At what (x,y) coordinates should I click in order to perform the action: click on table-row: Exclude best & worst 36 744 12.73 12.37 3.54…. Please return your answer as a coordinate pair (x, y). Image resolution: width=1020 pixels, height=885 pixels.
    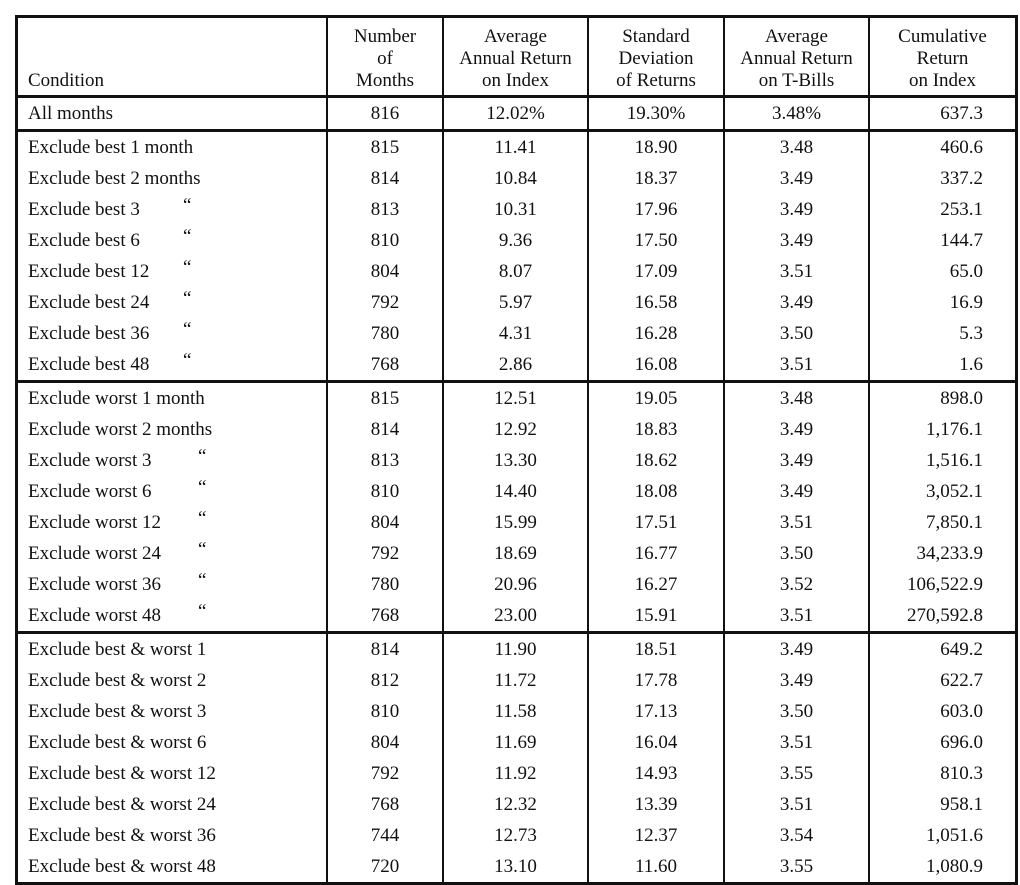
    Looking at the image, I should click on (516, 835).